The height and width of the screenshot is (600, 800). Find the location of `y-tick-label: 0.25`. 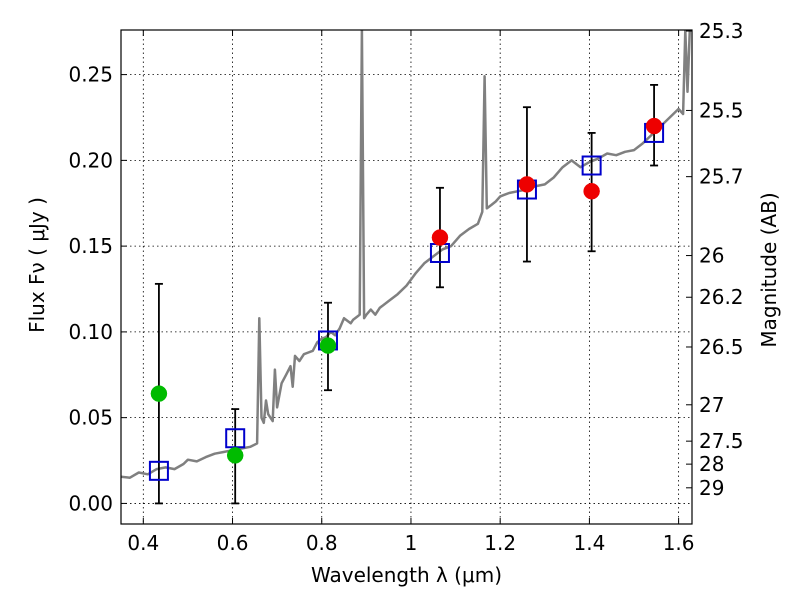

y-tick-label: 0.25 is located at coordinates (90, 75).